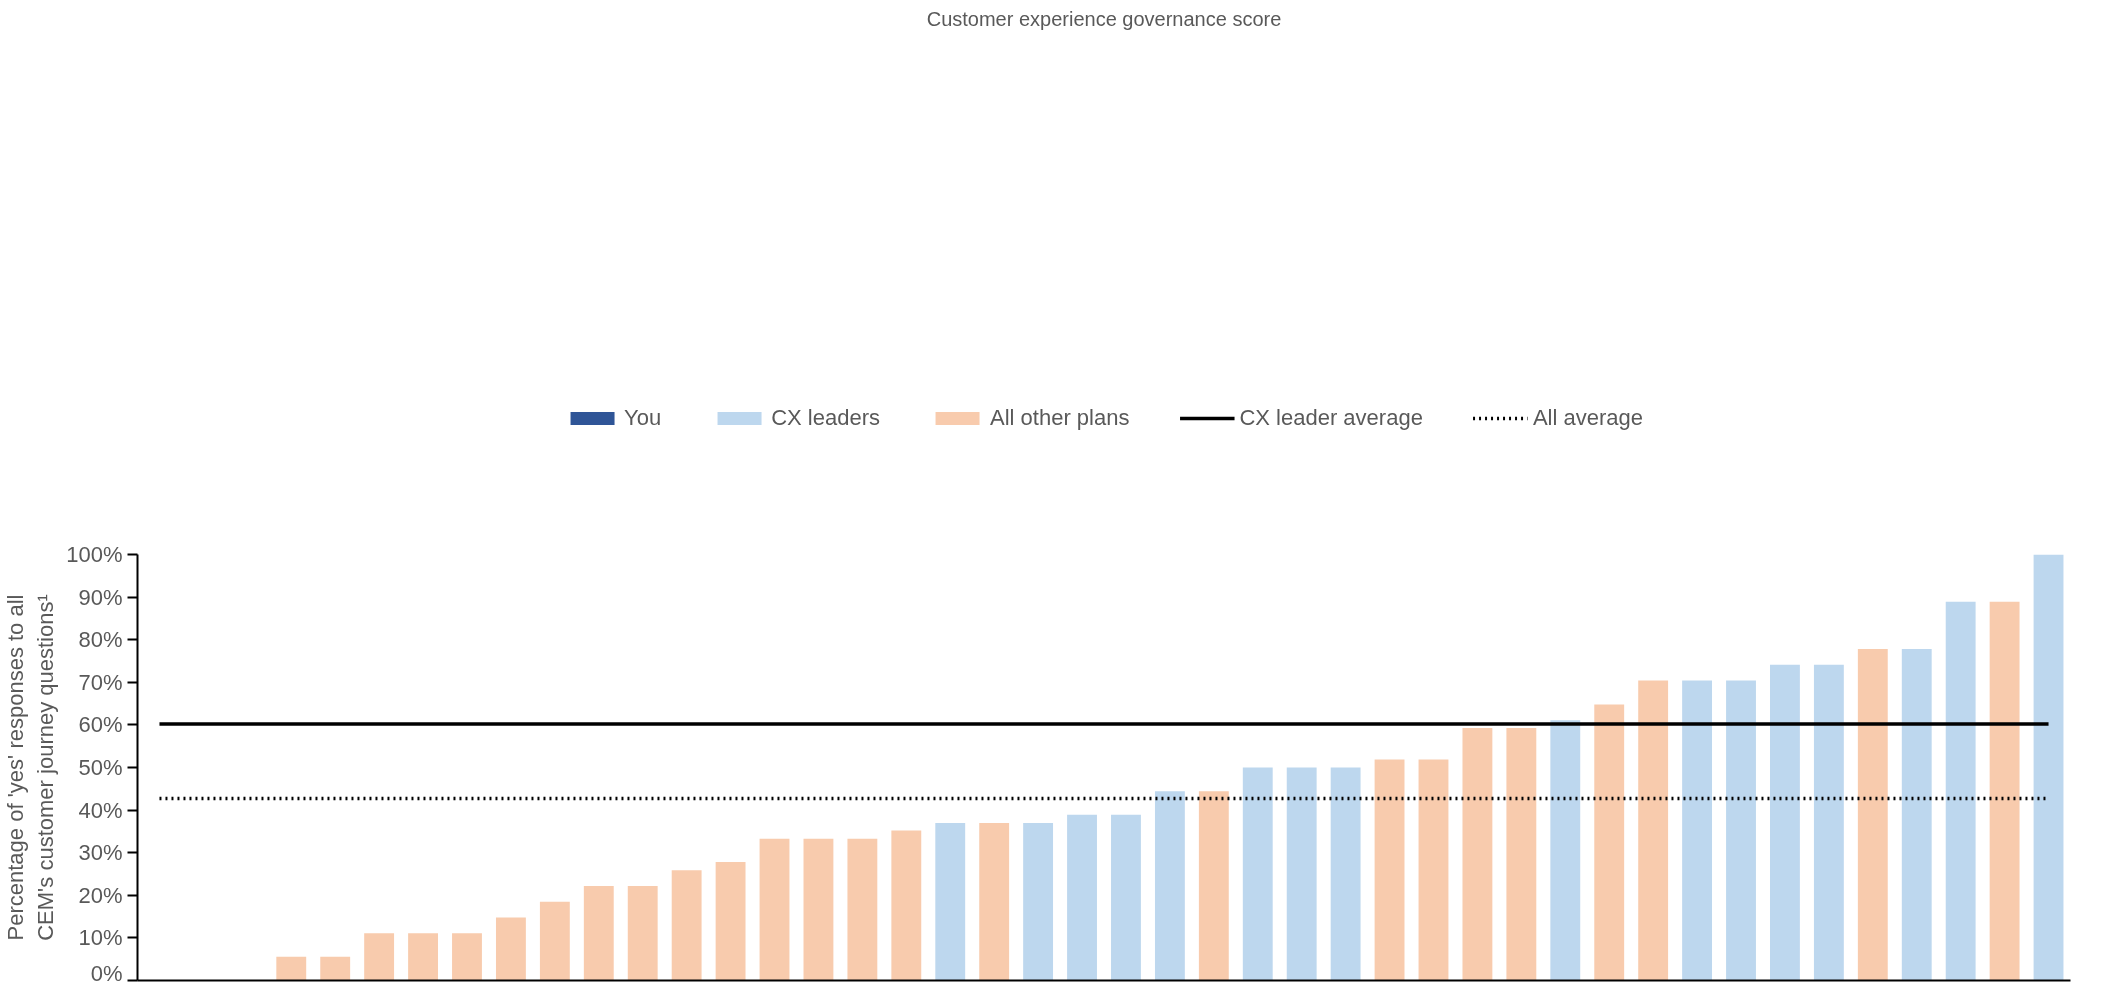  What do you see at coordinates (100, 725) in the screenshot?
I see `y-tick-label: 60%` at bounding box center [100, 725].